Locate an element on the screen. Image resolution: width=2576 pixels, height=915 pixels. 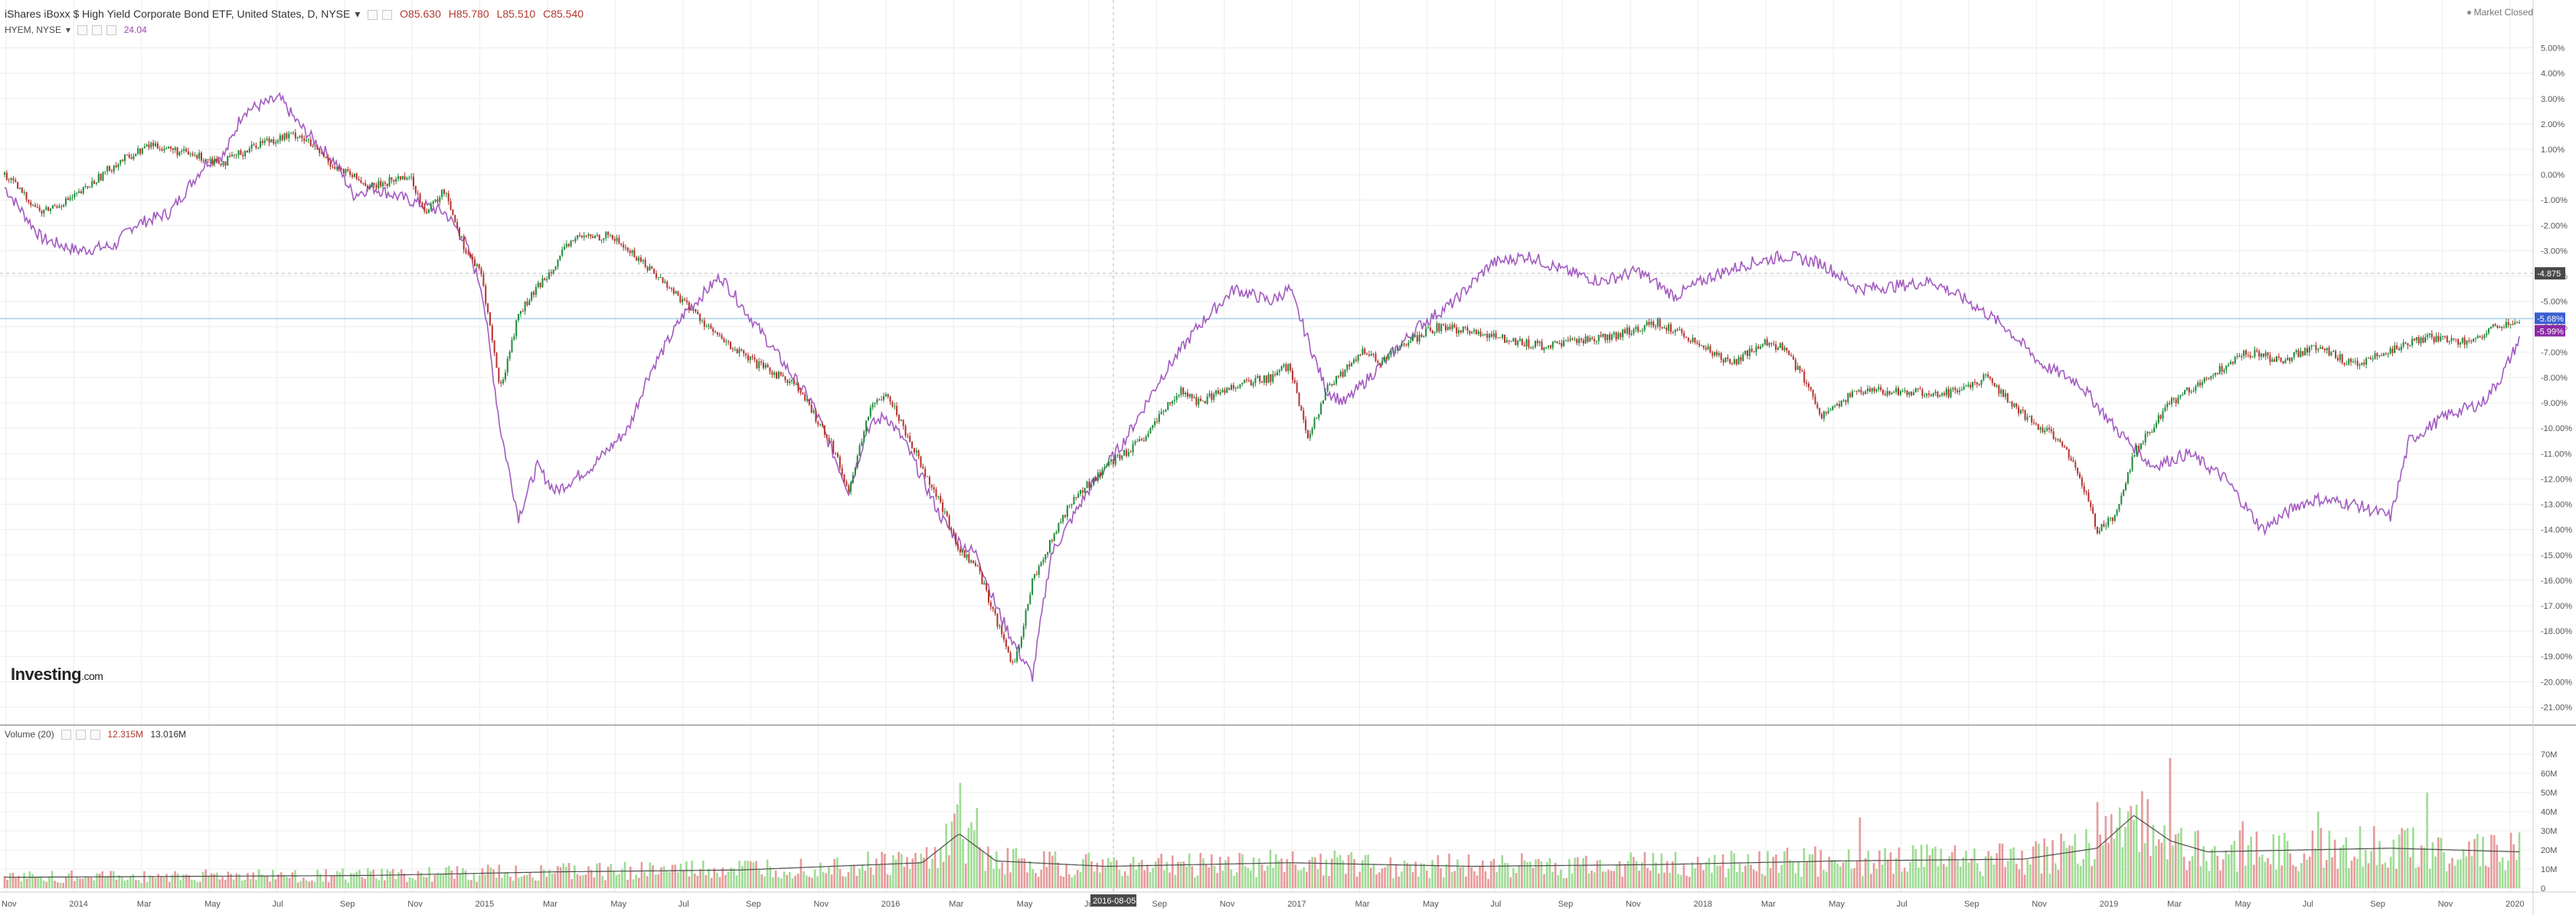
compare-settings-icon is located at coordinates (97, 30).